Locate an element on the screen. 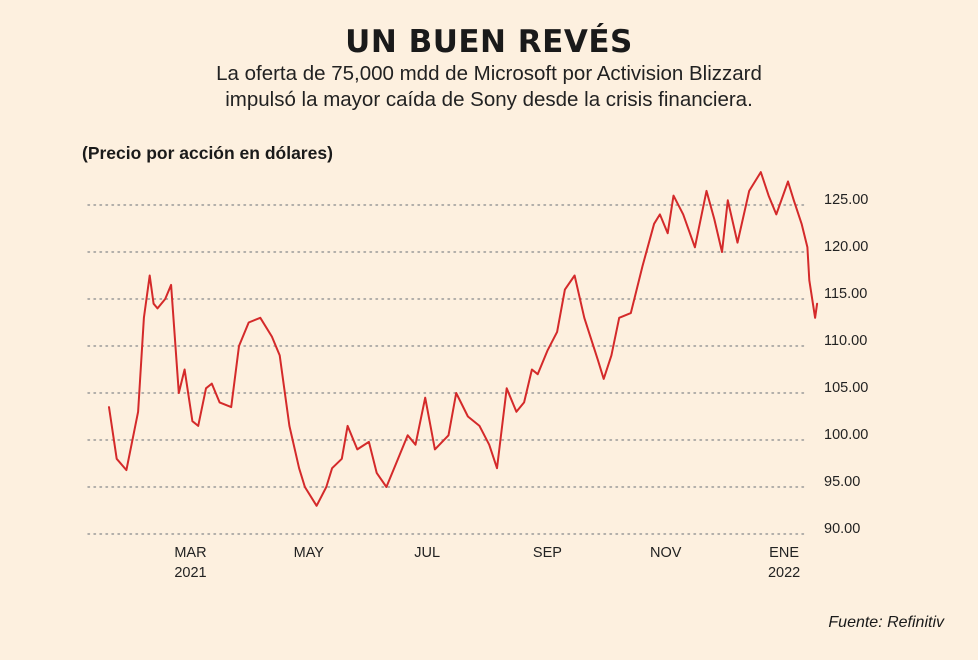 This screenshot has height=660, width=978. y-tick-label: 110.00 is located at coordinates (845, 341).